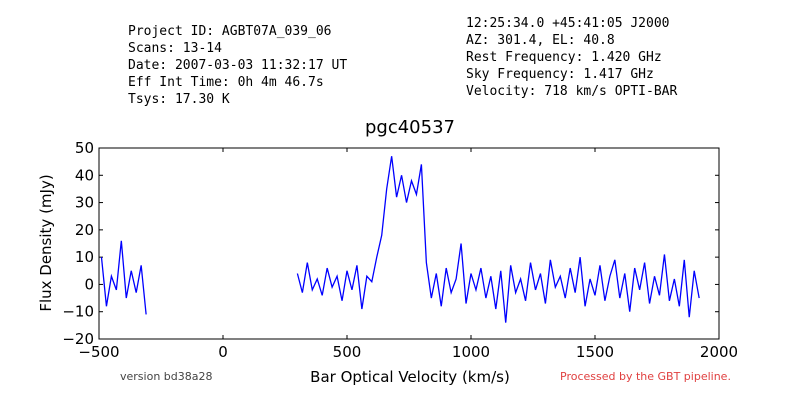  I want to click on info-line: Sky Frequency: 1.417 GHz, so click(560, 74).